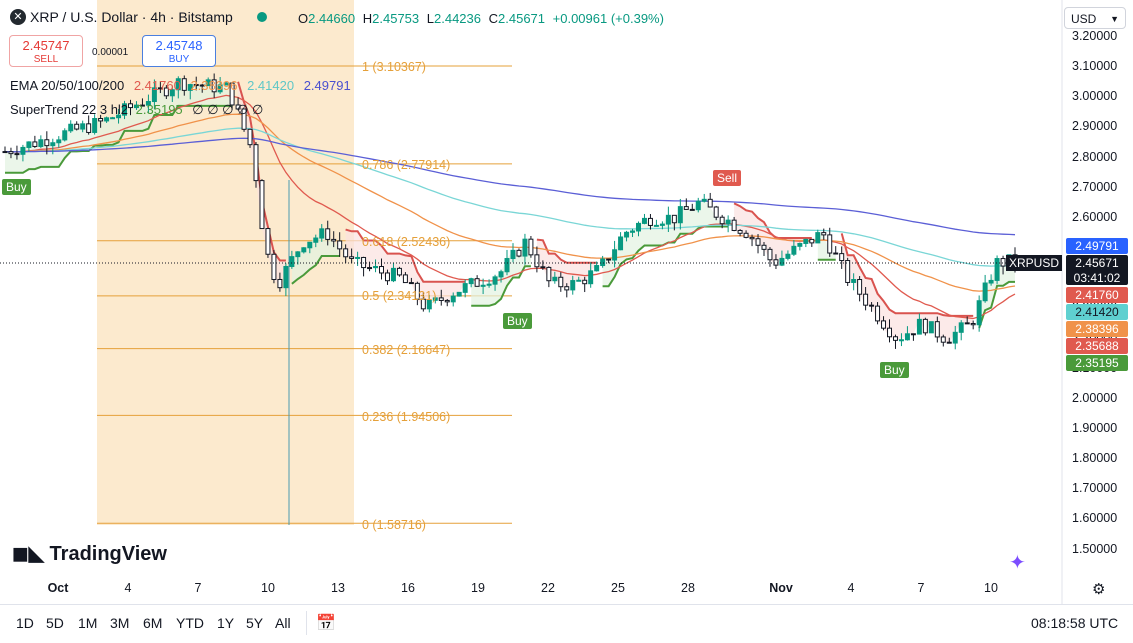  Describe the element at coordinates (608, 18) in the screenshot. I see `change-value: +0.00961 (+0.39%)` at that location.